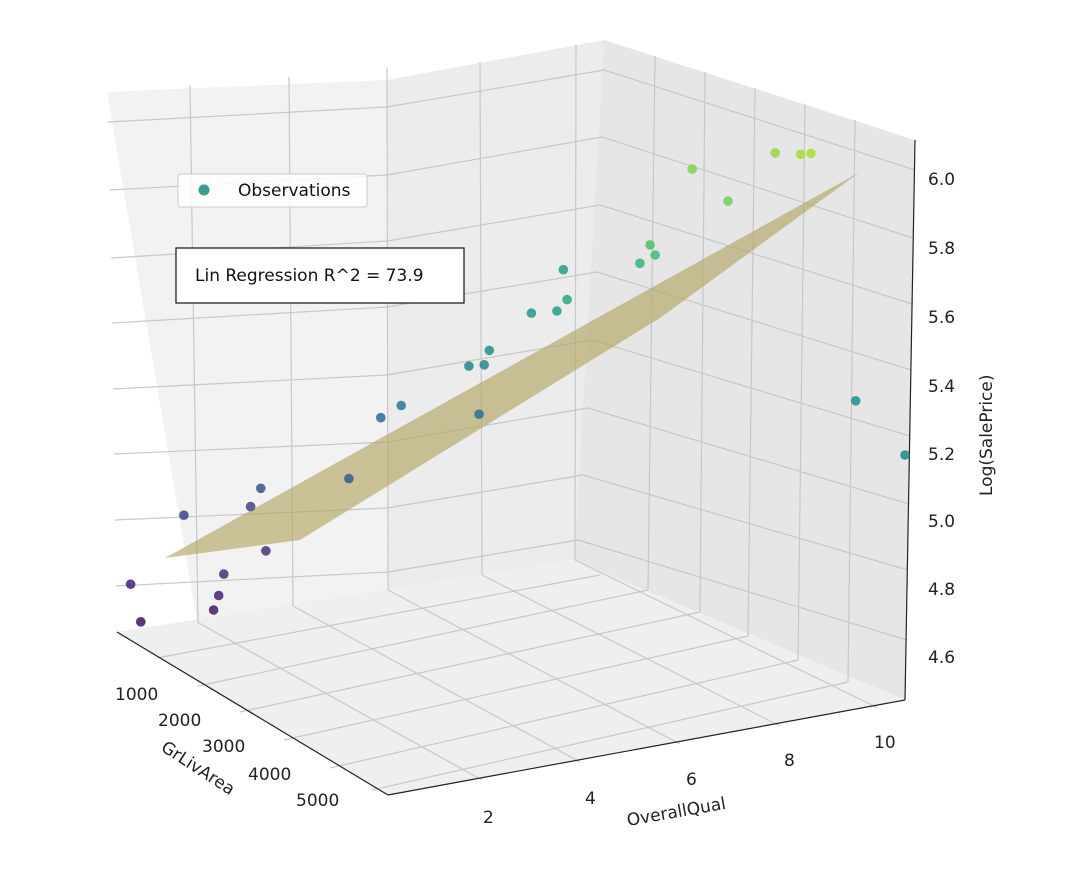  I want to click on legend-marker, so click(204, 190).